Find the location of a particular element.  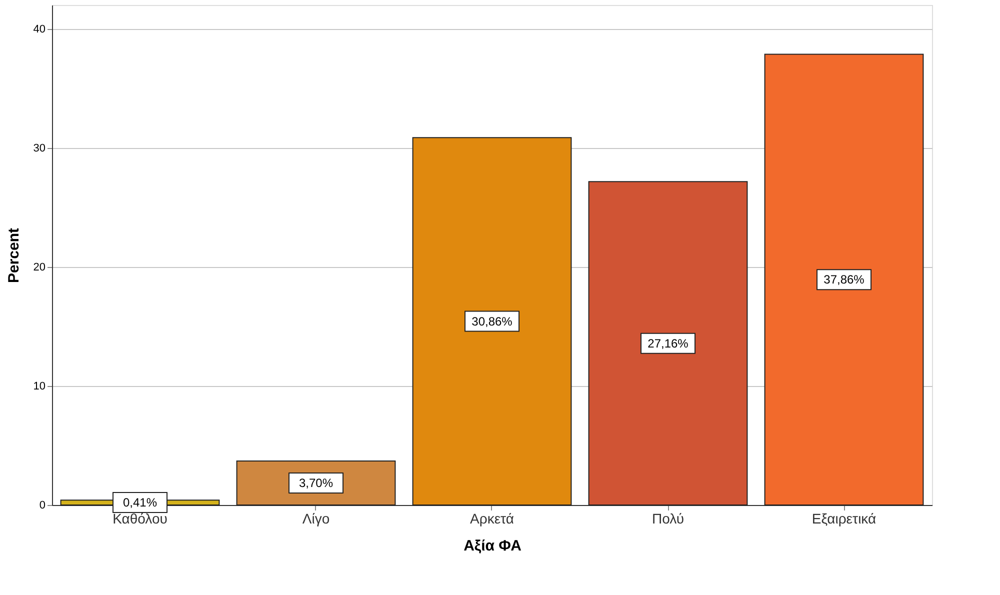

x-tick-label: Αρκετά is located at coordinates (492, 518).